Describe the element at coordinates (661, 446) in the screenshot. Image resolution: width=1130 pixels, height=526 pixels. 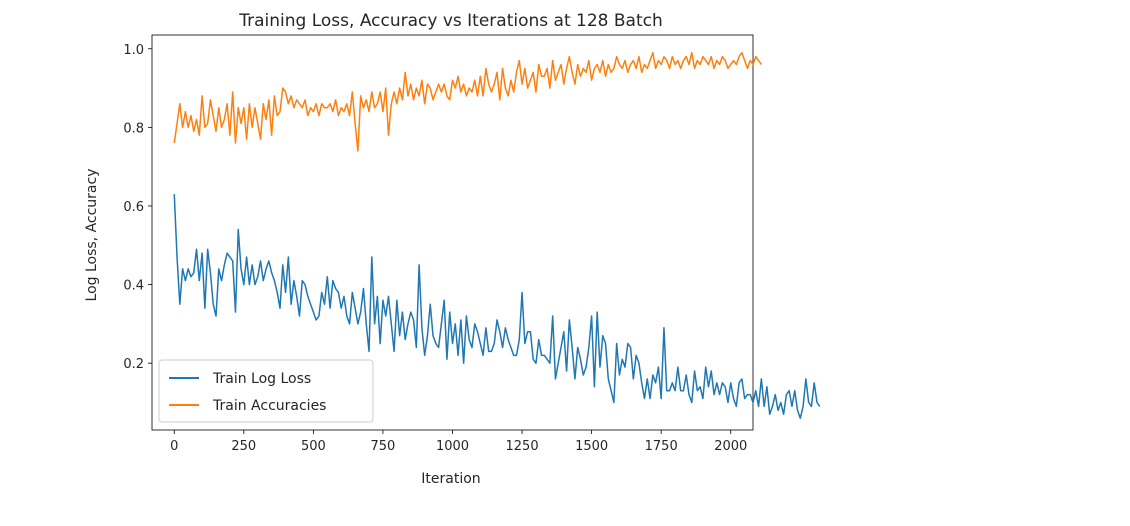
I see `x-tick-label: 1750` at that location.